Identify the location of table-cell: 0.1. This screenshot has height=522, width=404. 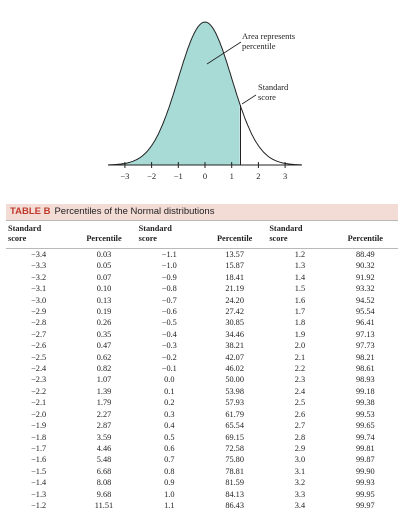
(169, 391).